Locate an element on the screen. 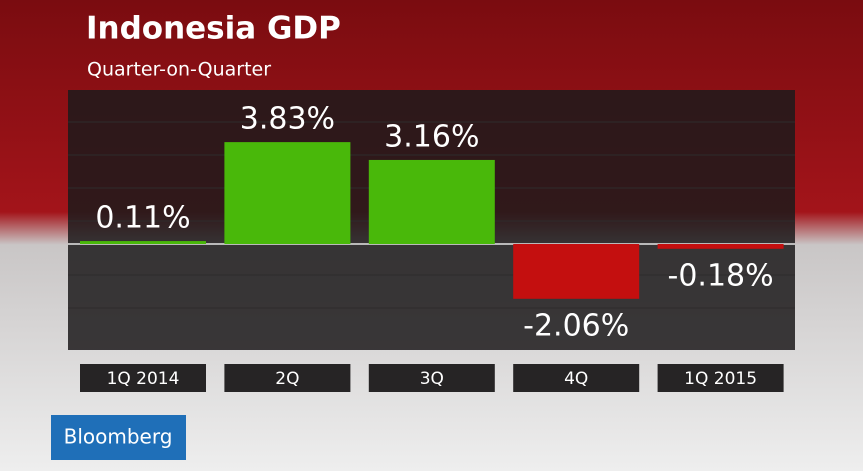 Image resolution: width=863 pixels, height=471 pixels. x-tick-label: 1Q 2014 is located at coordinates (143, 379).